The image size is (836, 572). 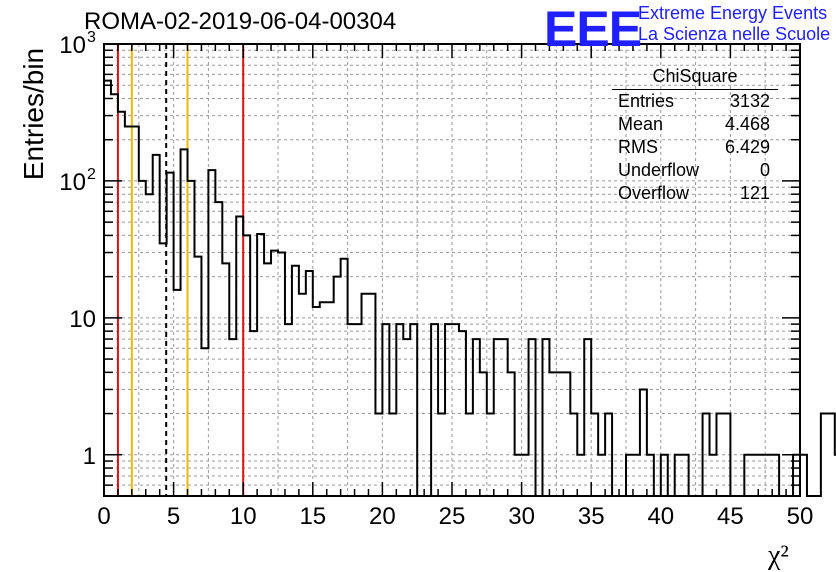 What do you see at coordinates (591, 516) in the screenshot?
I see `x-tick-label: 35` at bounding box center [591, 516].